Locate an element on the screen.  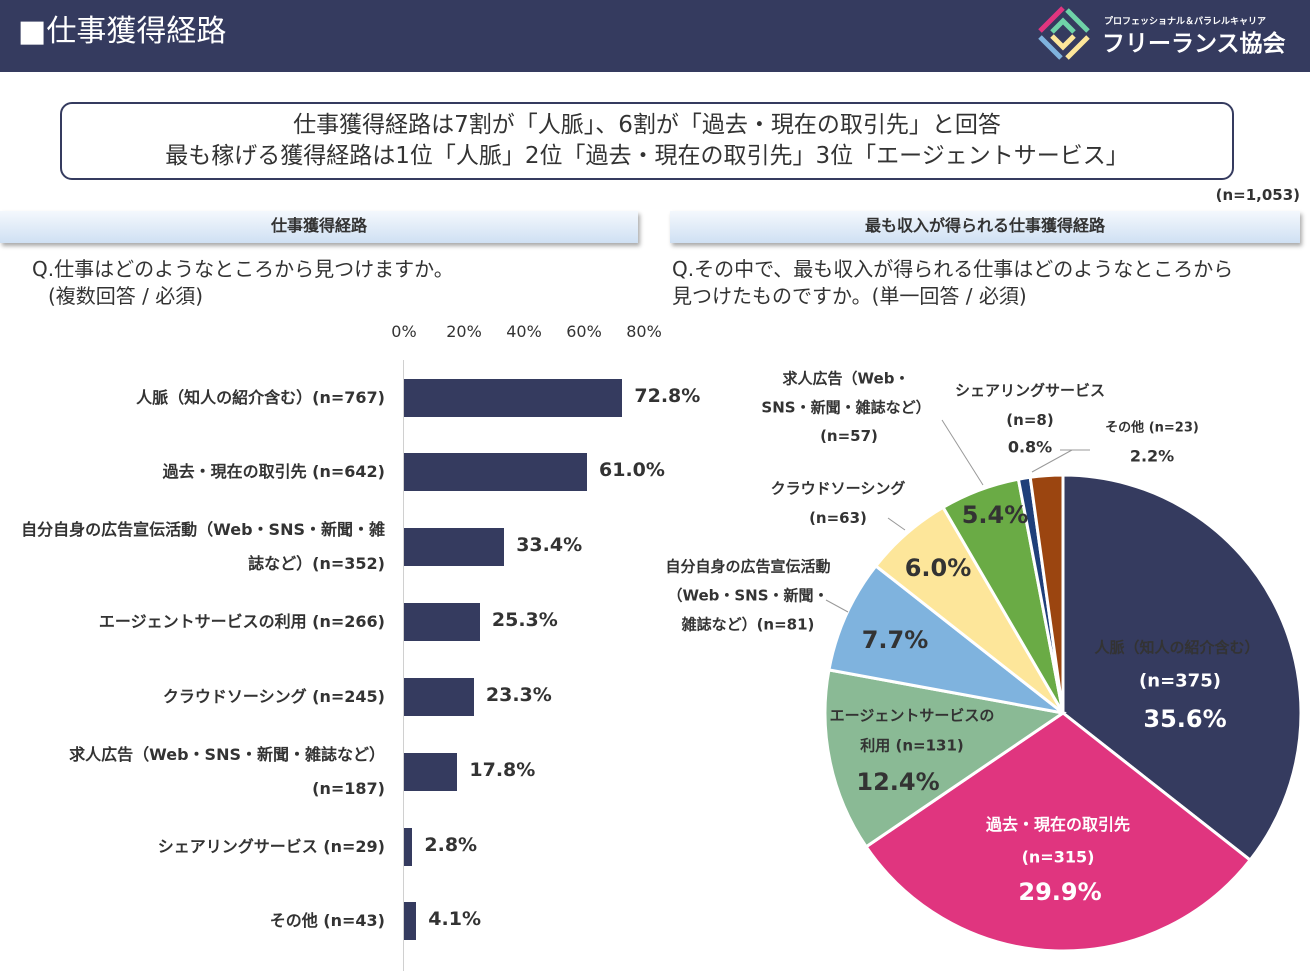
bar-axis-tick: 0% is located at coordinates (404, 331).